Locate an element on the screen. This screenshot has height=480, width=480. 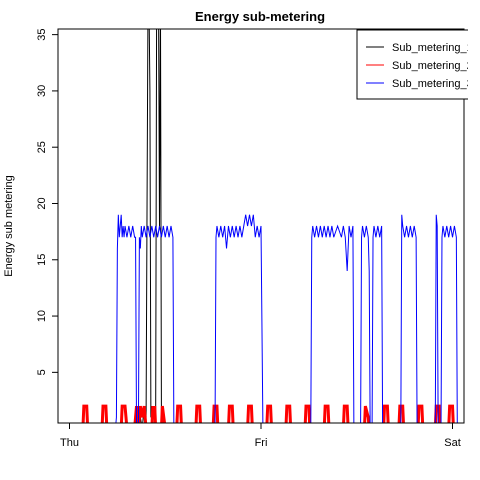
y-axis-label: Energy sub metering is located at coordinates (9, 226).